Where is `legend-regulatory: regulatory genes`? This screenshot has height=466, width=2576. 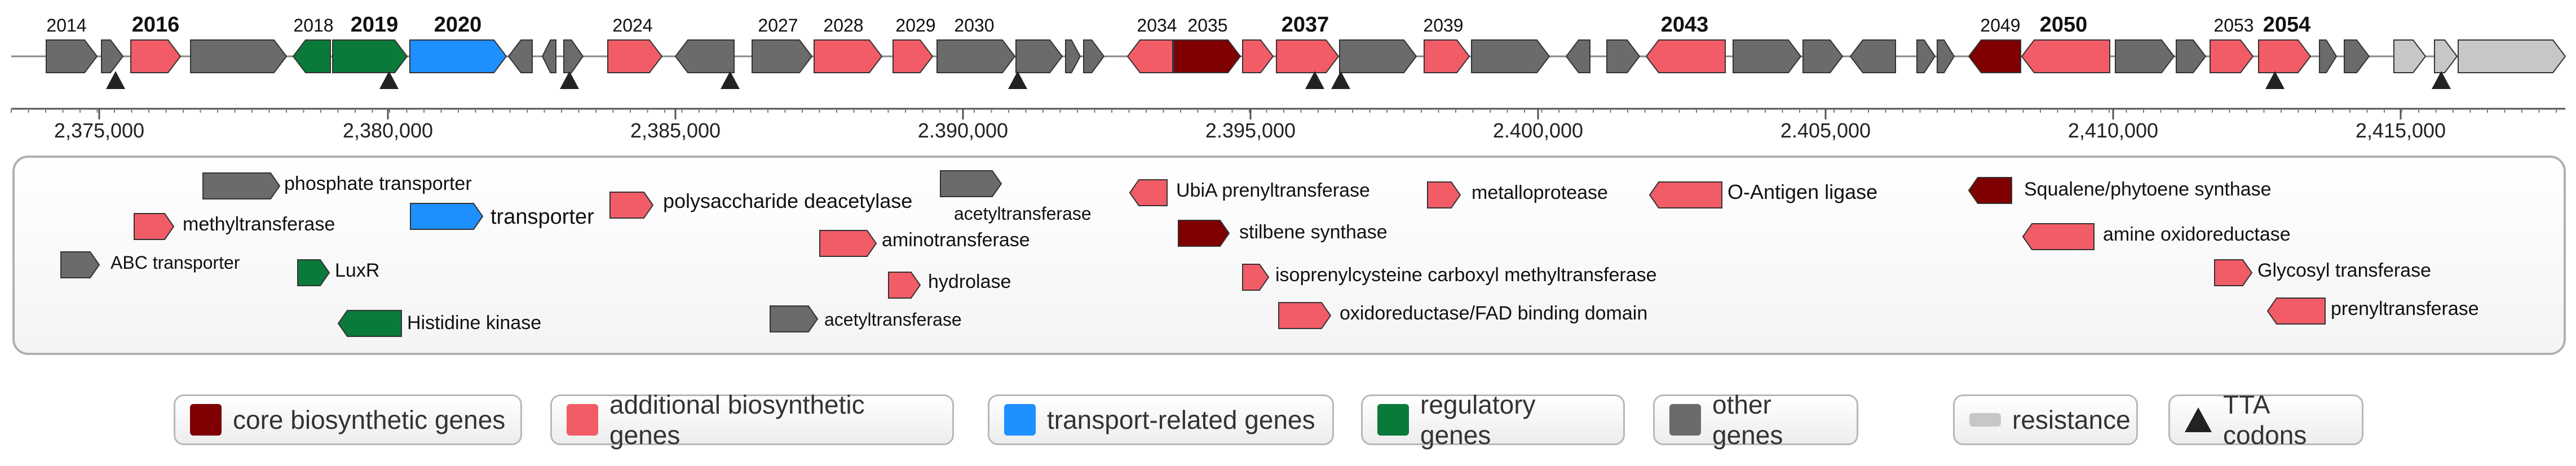
legend-regulatory: regulatory genes is located at coordinates (1493, 420).